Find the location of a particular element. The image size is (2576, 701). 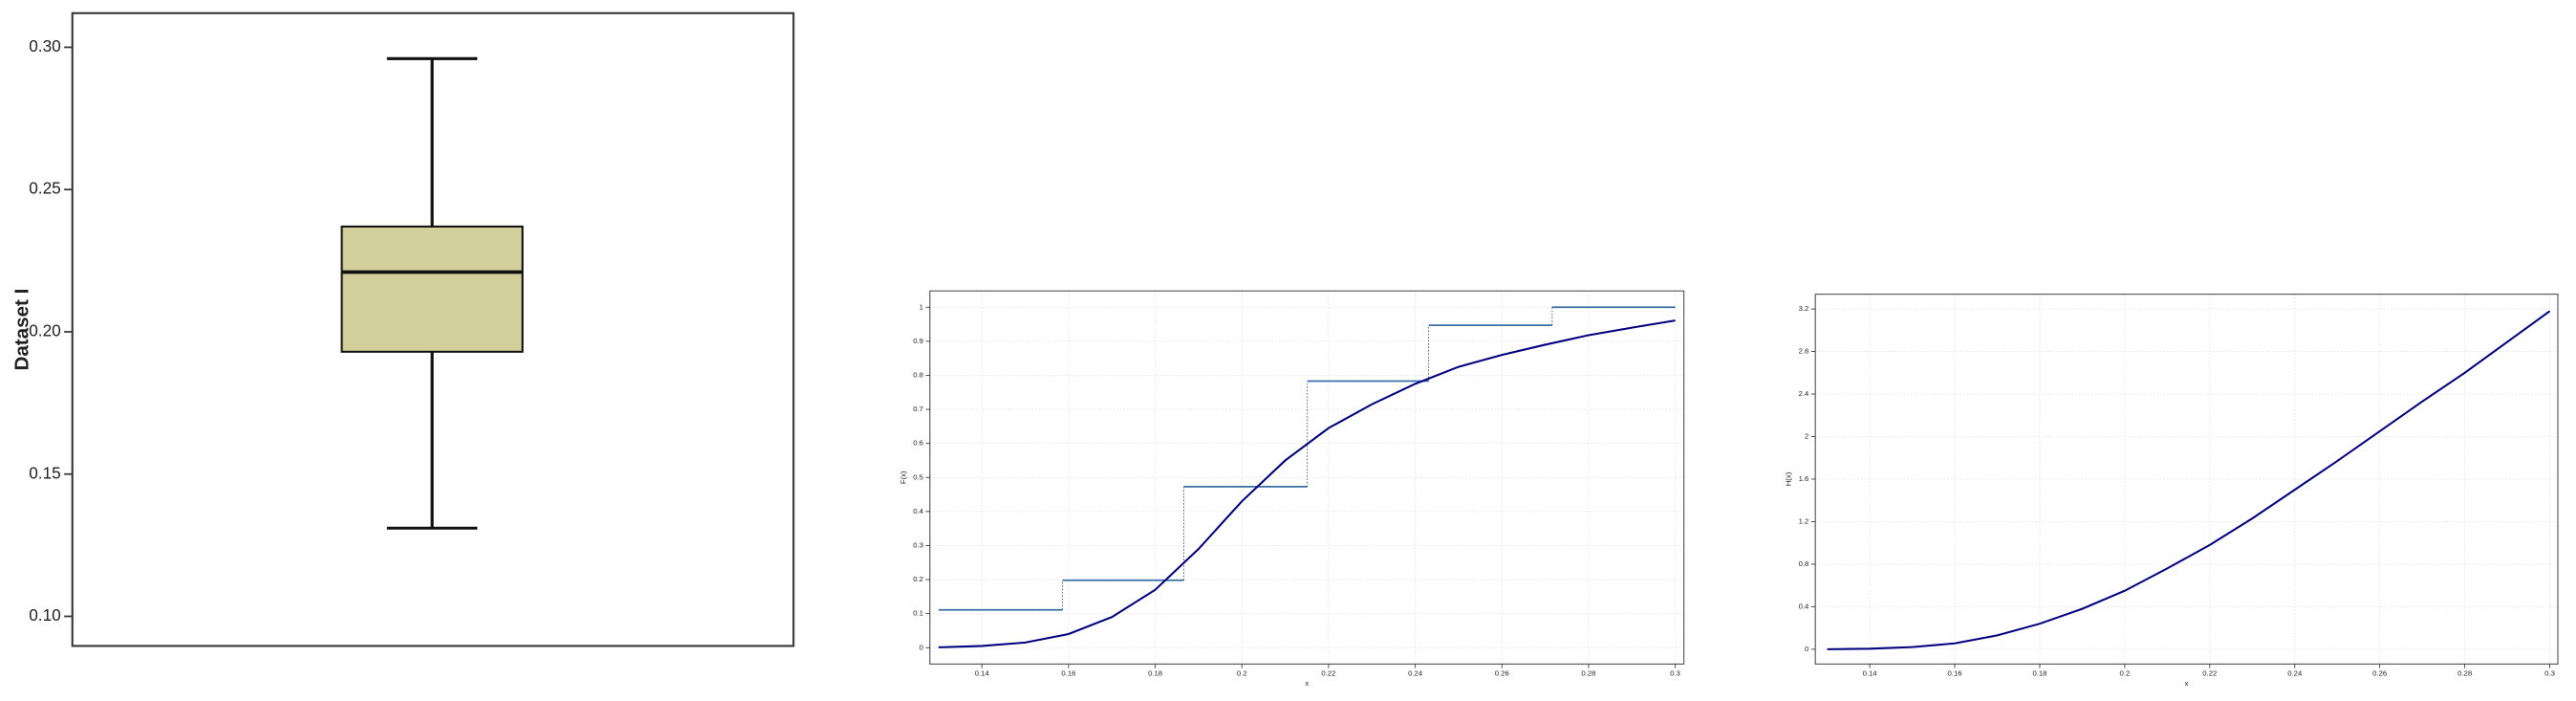

y-tick-label: 2.8 is located at coordinates (1804, 352).